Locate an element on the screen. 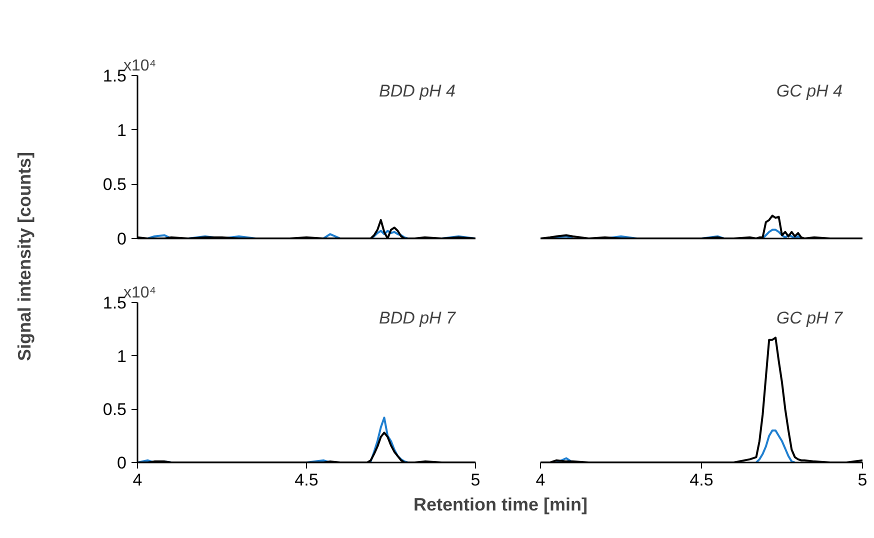 This screenshot has height=538, width=874. y-axis-title: Signal intensity [counts] is located at coordinates (24, 257).